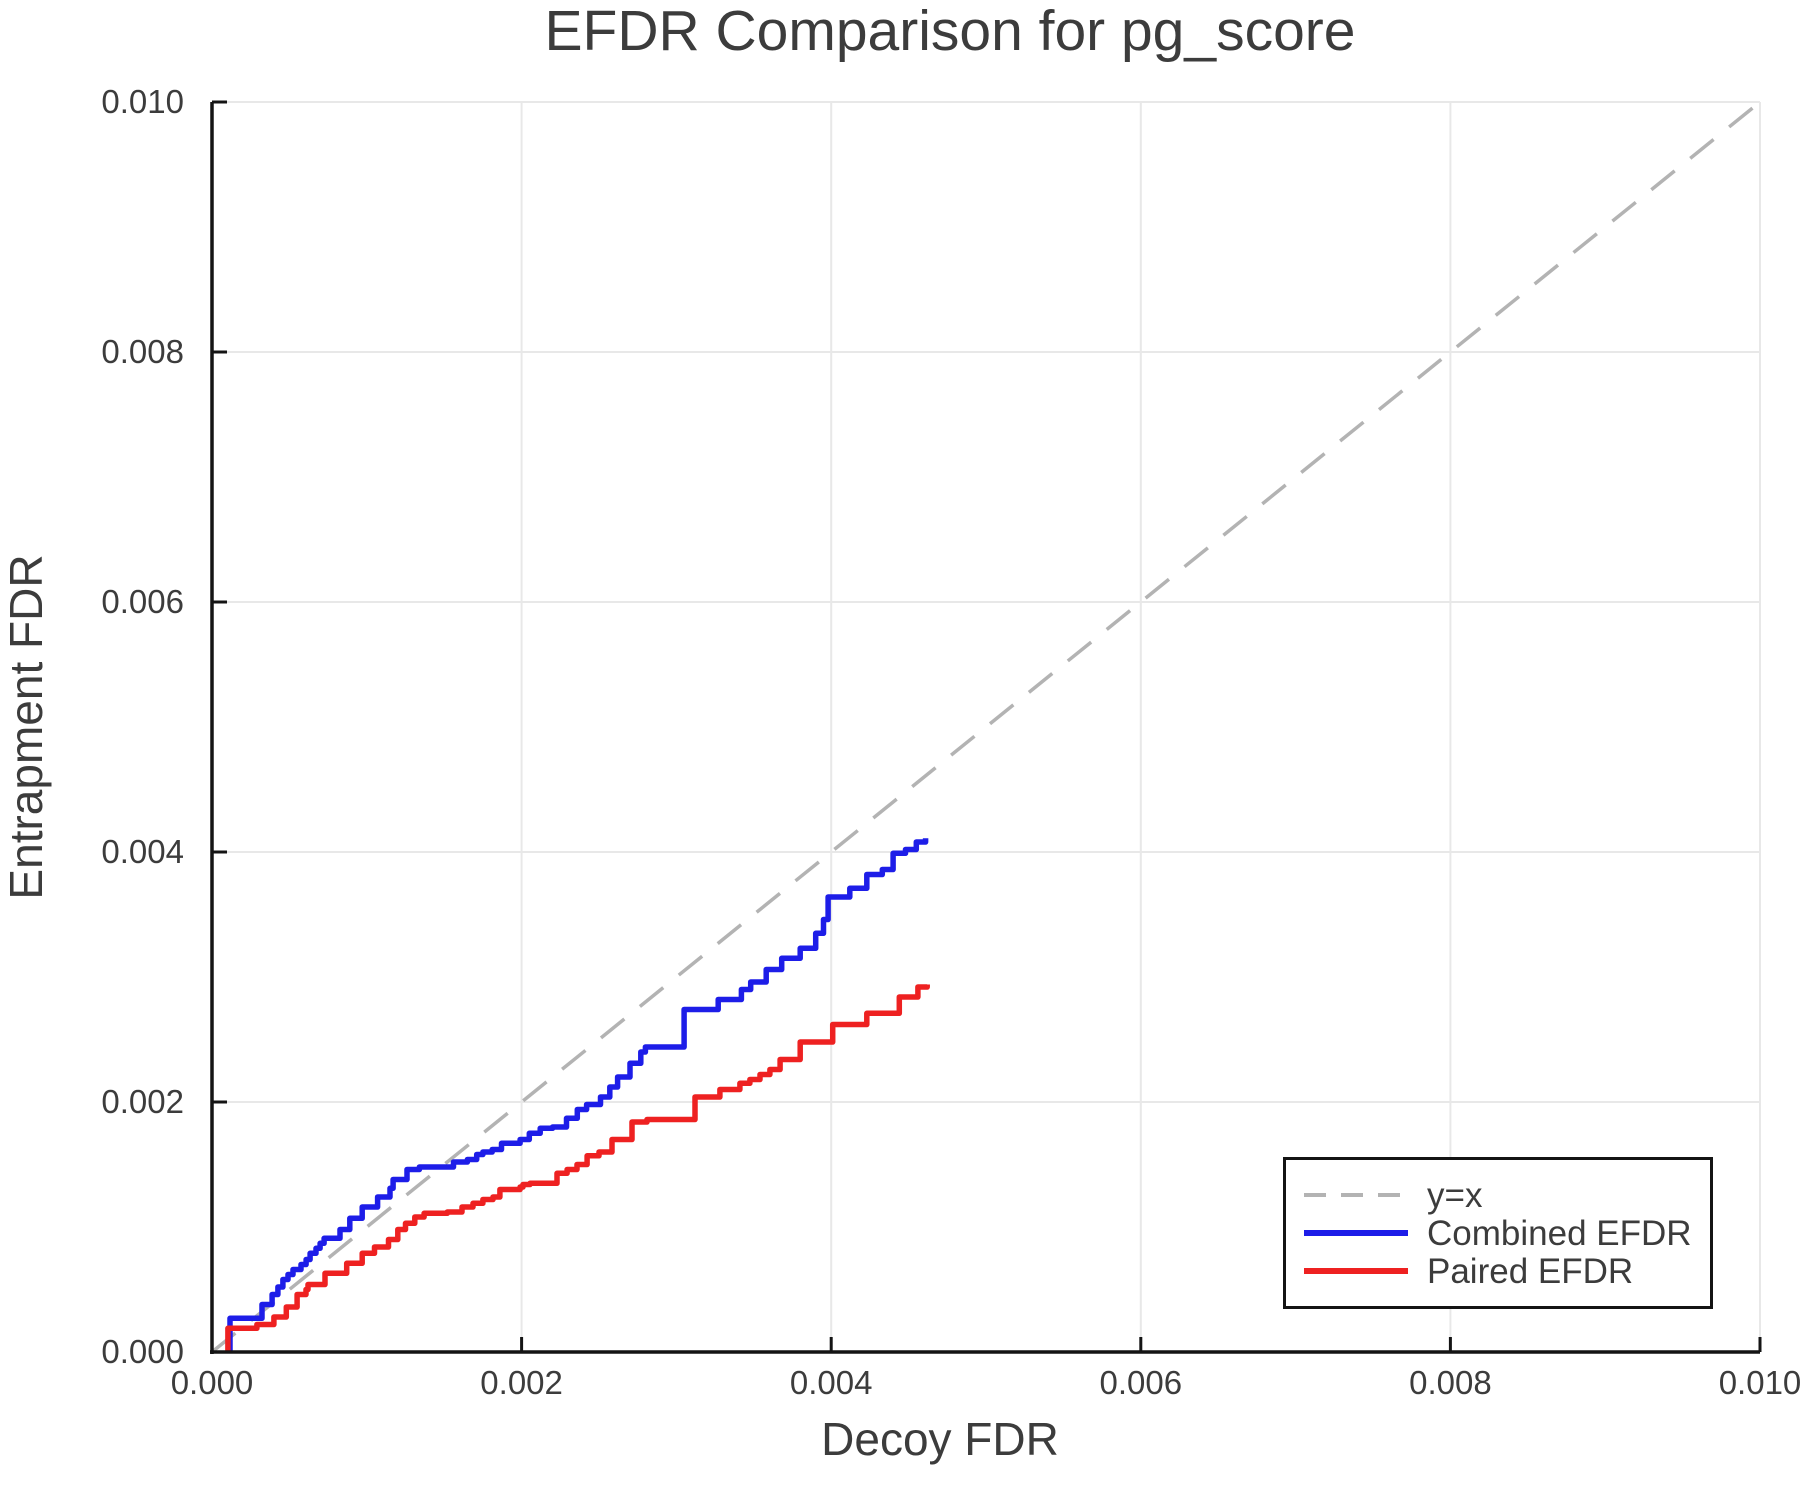 The width and height of the screenshot is (1800, 1500). Describe the element at coordinates (142, 101) in the screenshot. I see `y-tick-label: 0.010` at that location.